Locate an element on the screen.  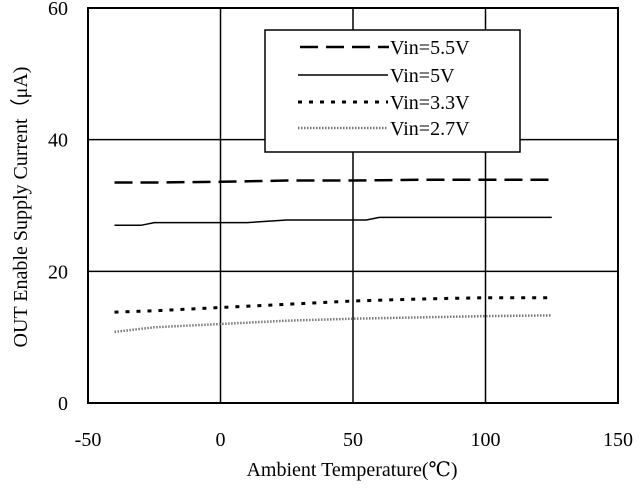
x-tick-label: 150 is located at coordinates (618, 440).